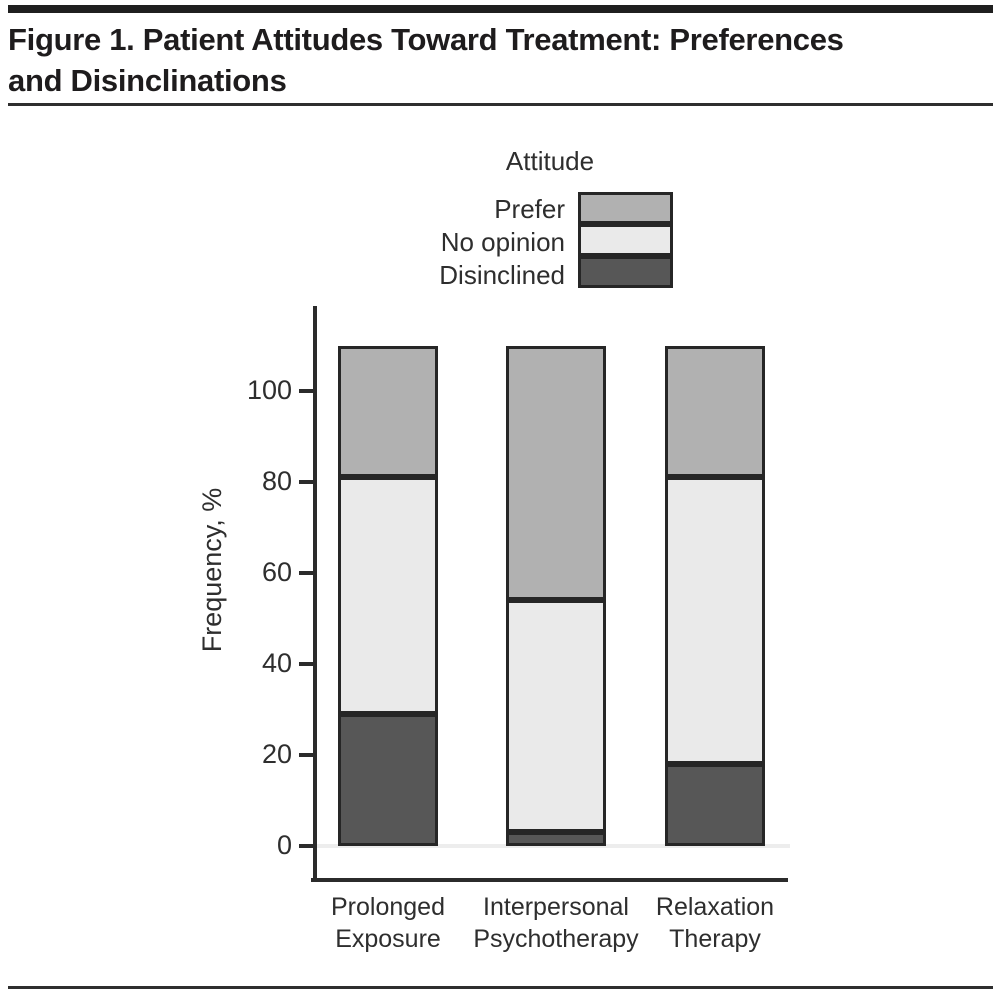  Describe the element at coordinates (556, 839) in the screenshot. I see `bar-1-segment-disinclined` at that location.